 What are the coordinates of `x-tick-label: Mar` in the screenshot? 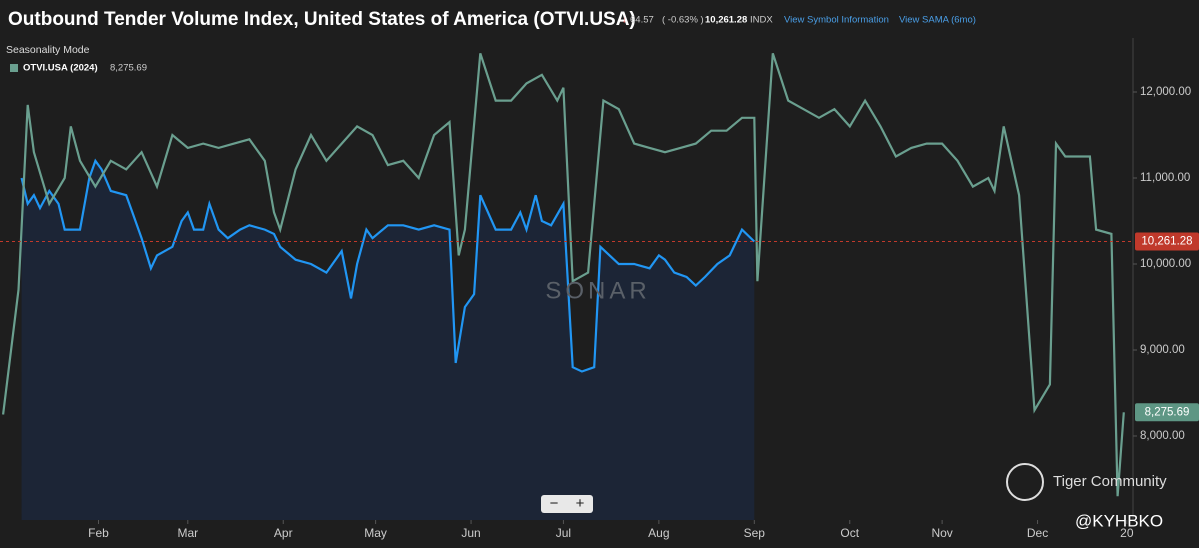 It's located at (187, 533).